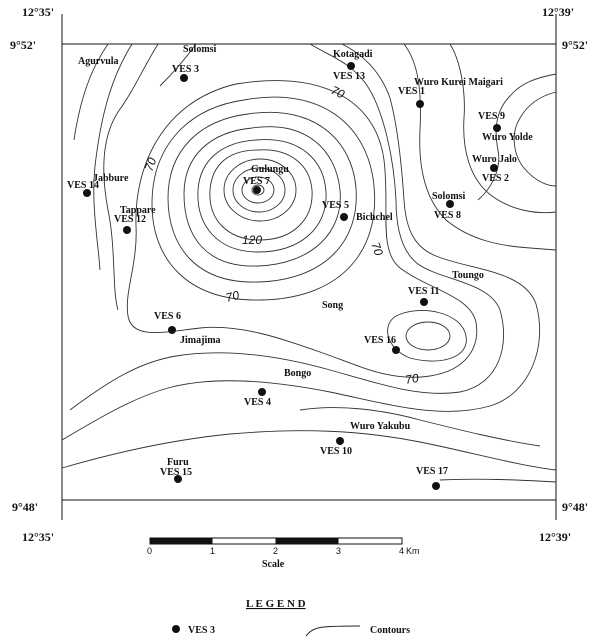 This screenshot has width=608, height=640. What do you see at coordinates (283, 553) in the screenshot?
I see `scale-bar: 0 1 2 3 4 Km Scale` at bounding box center [283, 553].